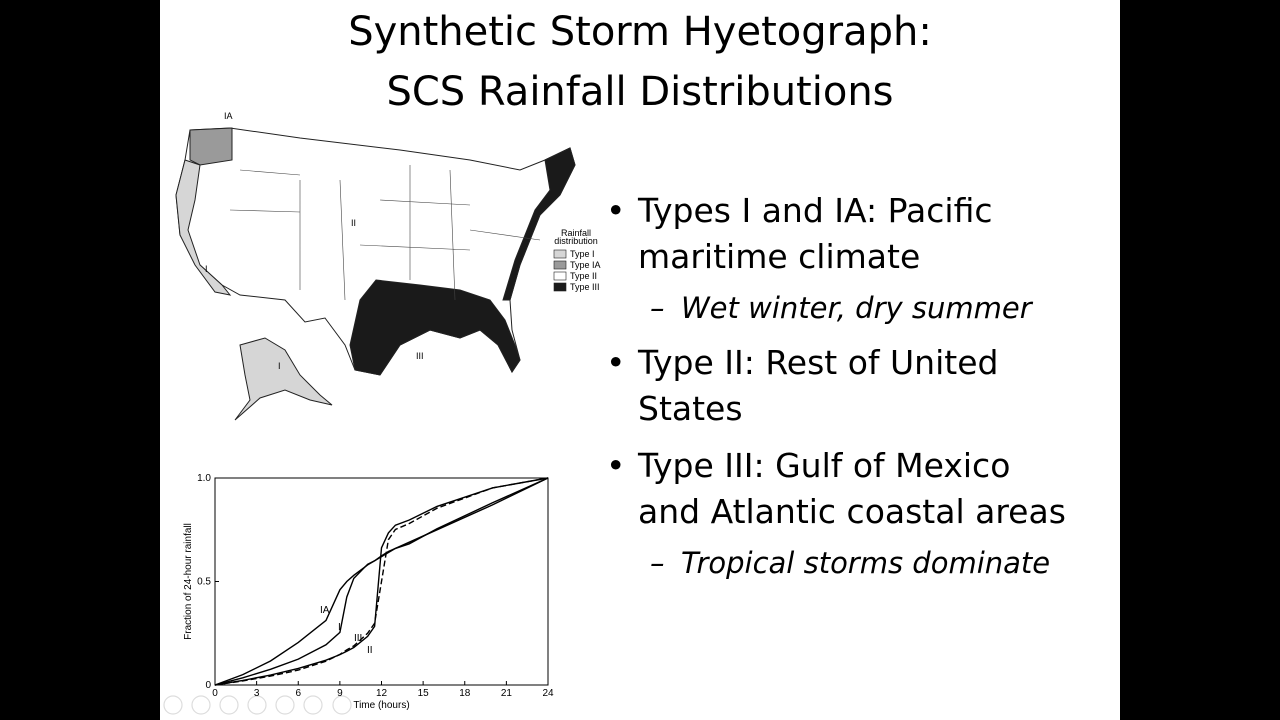  What do you see at coordinates (215, 693) in the screenshot?
I see `x-tick-label: 0` at bounding box center [215, 693].